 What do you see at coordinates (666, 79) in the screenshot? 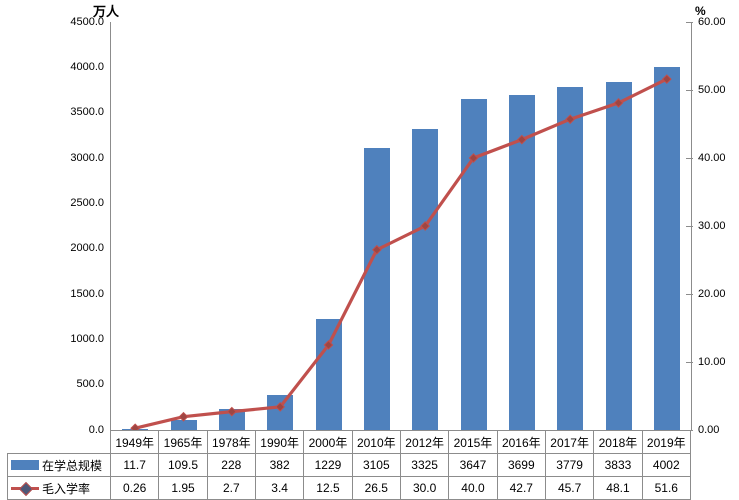
I see `line-marker-2019年` at bounding box center [666, 79].